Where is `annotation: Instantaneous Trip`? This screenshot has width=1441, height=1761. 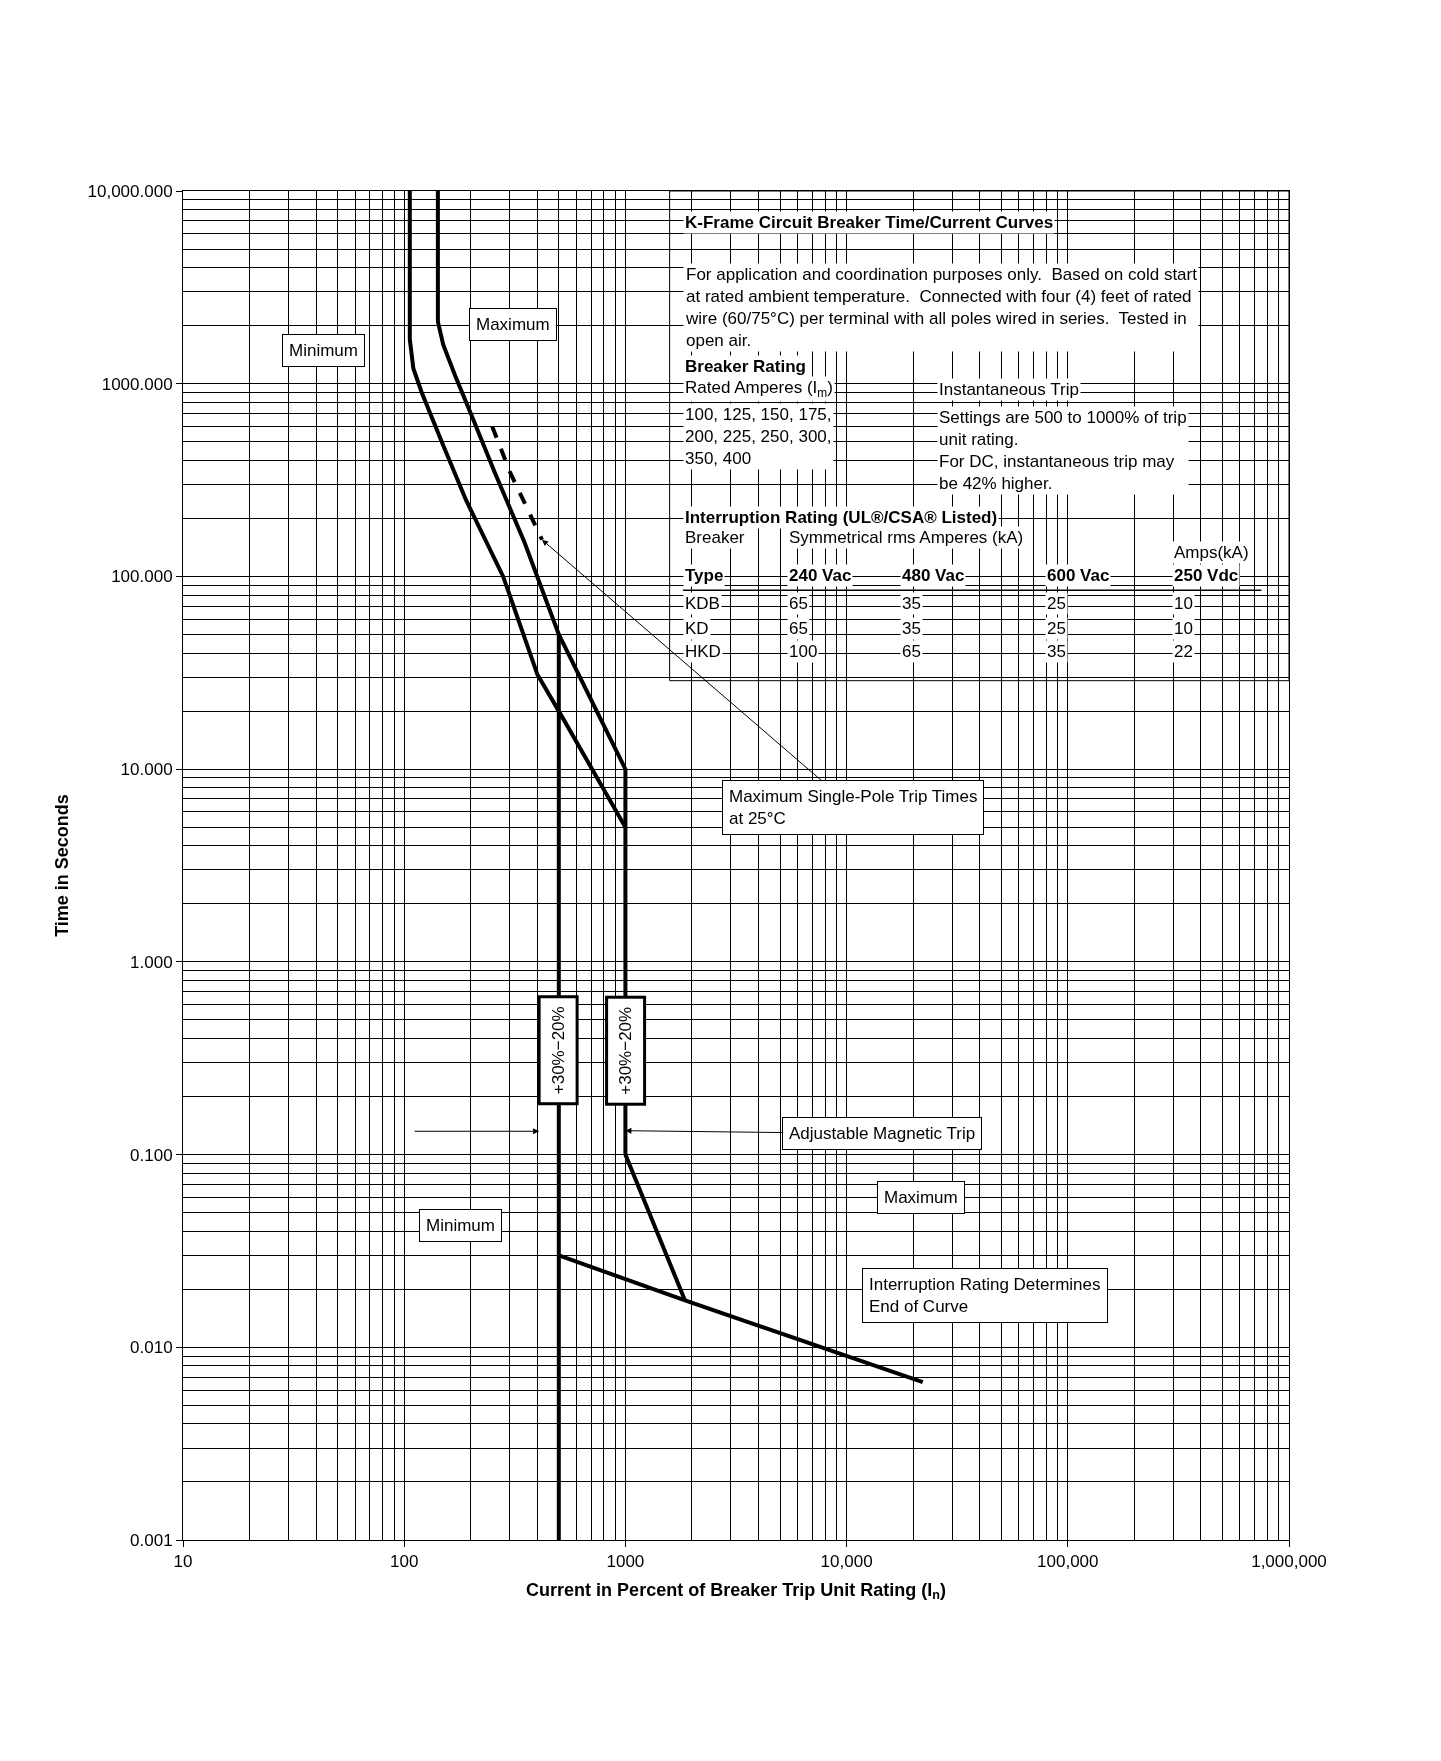 annotation: Instantaneous Trip is located at coordinates (1009, 389).